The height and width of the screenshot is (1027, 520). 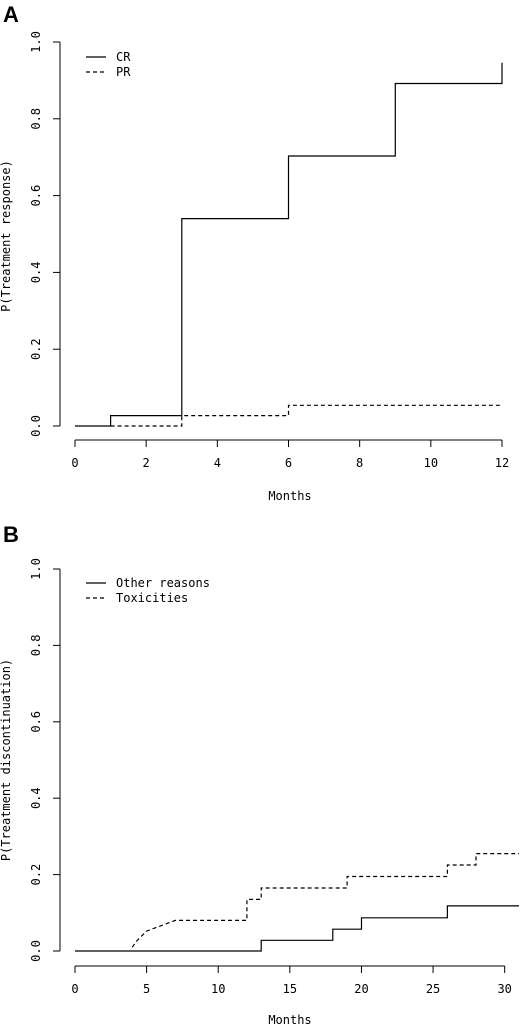 I want to click on x-tick-label: 30, so click(x=504, y=989).